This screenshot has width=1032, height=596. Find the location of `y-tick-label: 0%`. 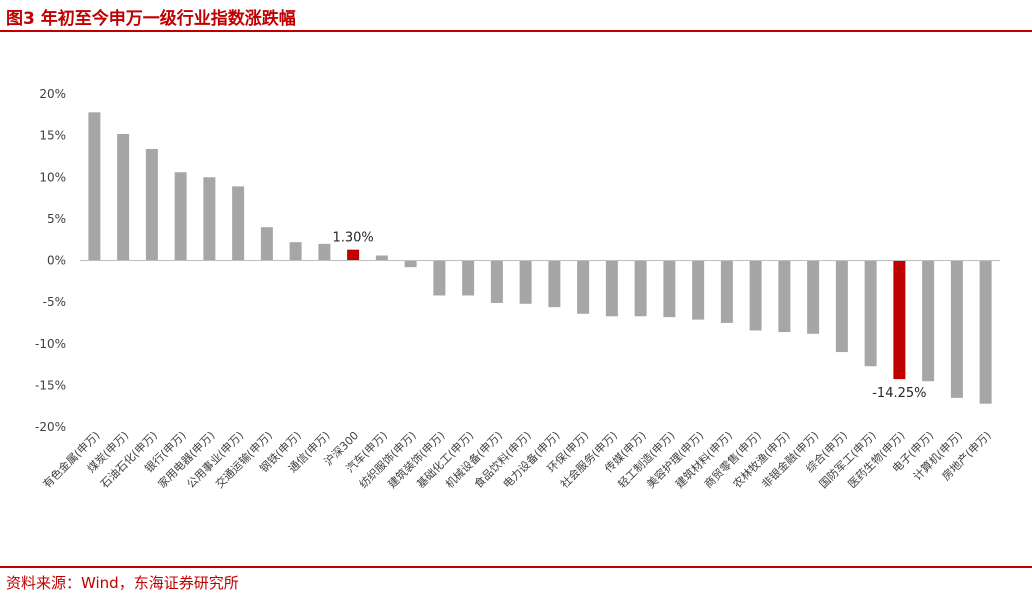

y-tick-label: 0% is located at coordinates (56, 261).